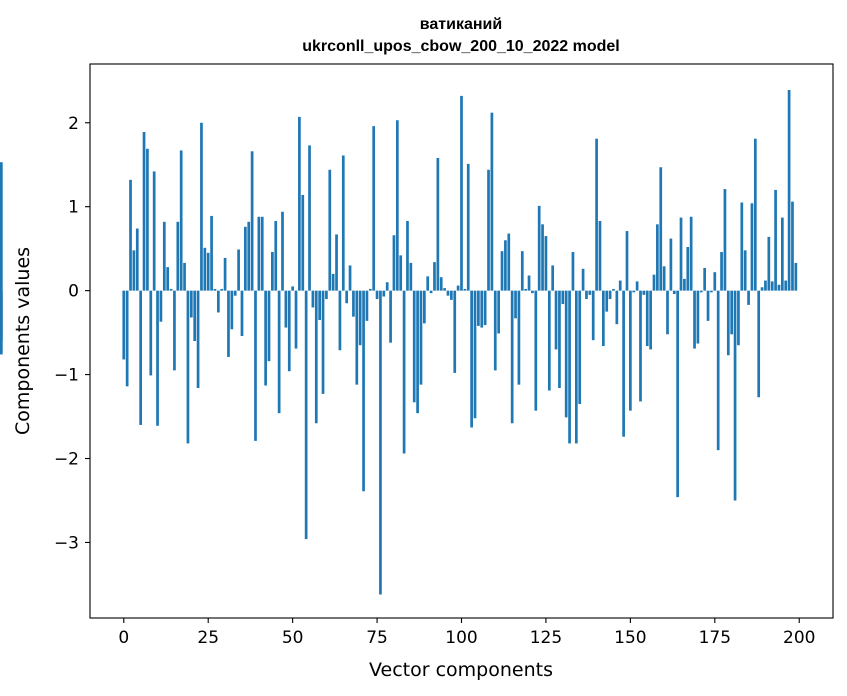 The height and width of the screenshot is (696, 847). Describe the element at coordinates (377, 638) in the screenshot. I see `x-tick-label: 75` at that location.